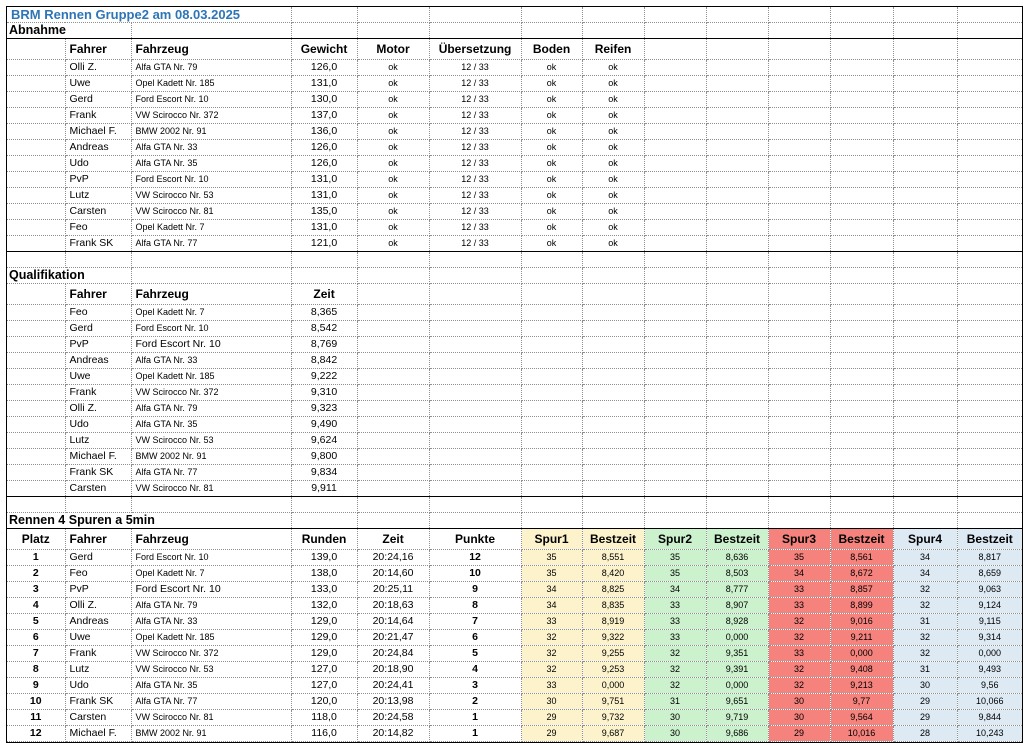  What do you see at coordinates (324, 472) in the screenshot?
I see `zeit-cell: 9,834` at bounding box center [324, 472].